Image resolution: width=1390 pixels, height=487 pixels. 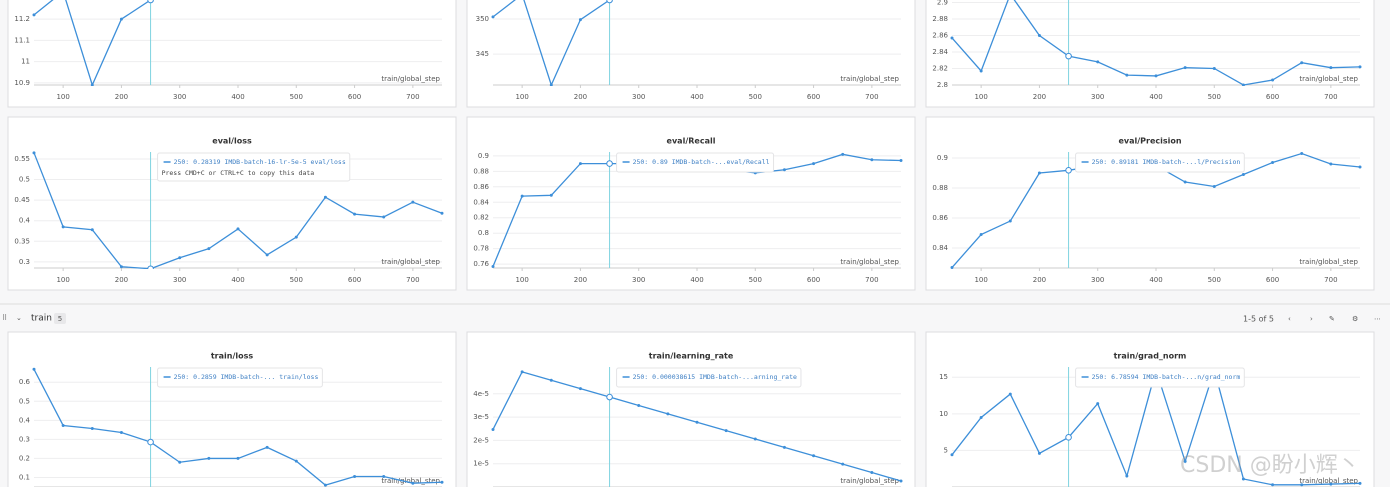 I want to click on chart-title: eval/Recall, so click(x=691, y=141).